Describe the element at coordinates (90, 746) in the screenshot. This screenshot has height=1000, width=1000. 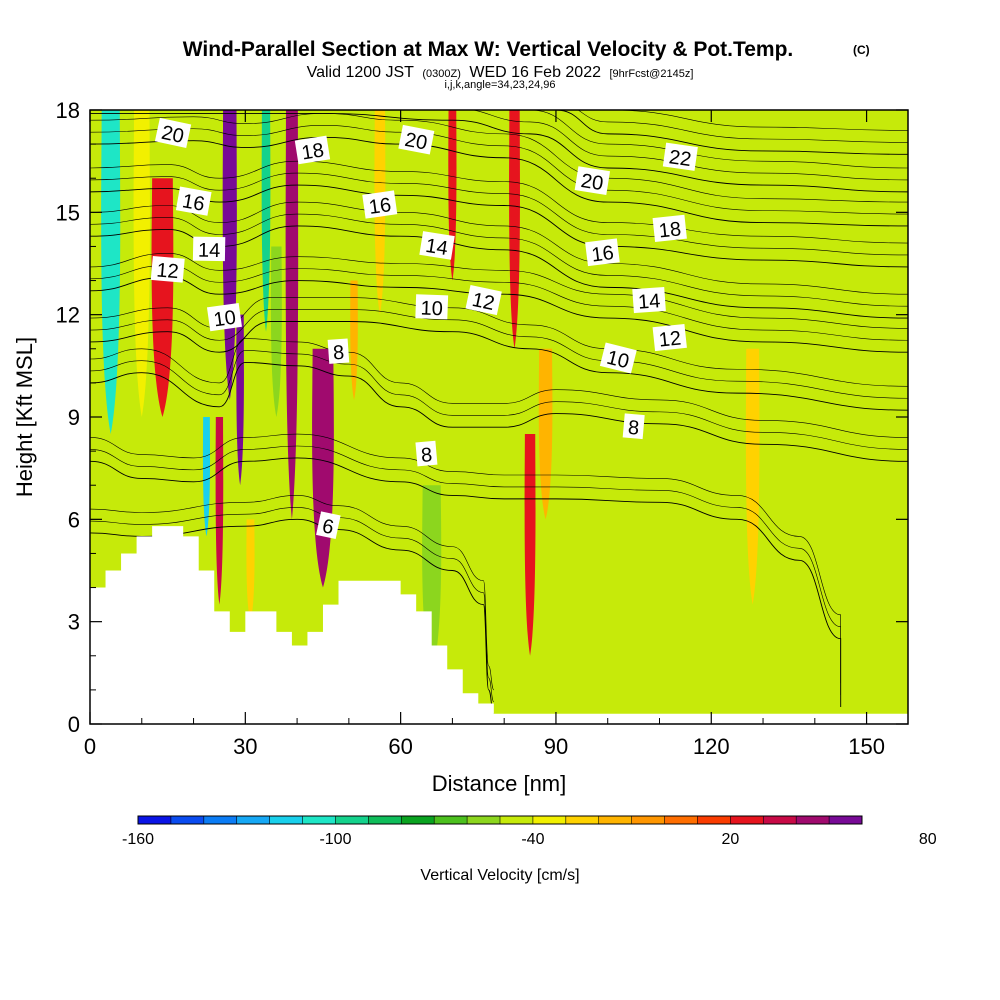
I see `x-tick-label: 0` at that location.